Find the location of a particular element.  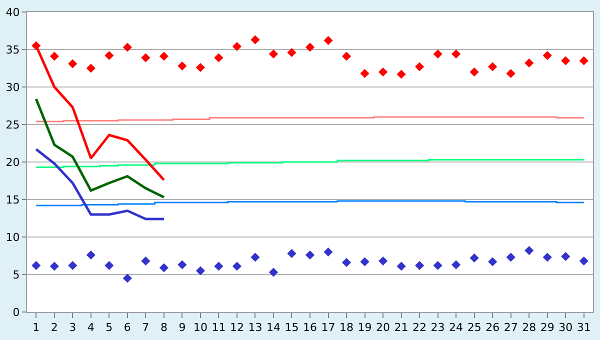

y-tick-label: 20 is located at coordinates (13, 162).